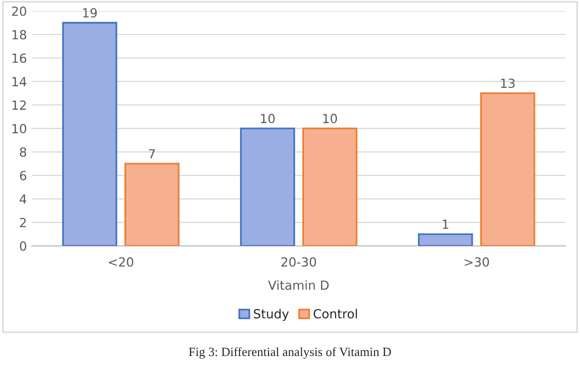 The image size is (580, 367). I want to click on x-tick-label: <20, so click(121, 262).